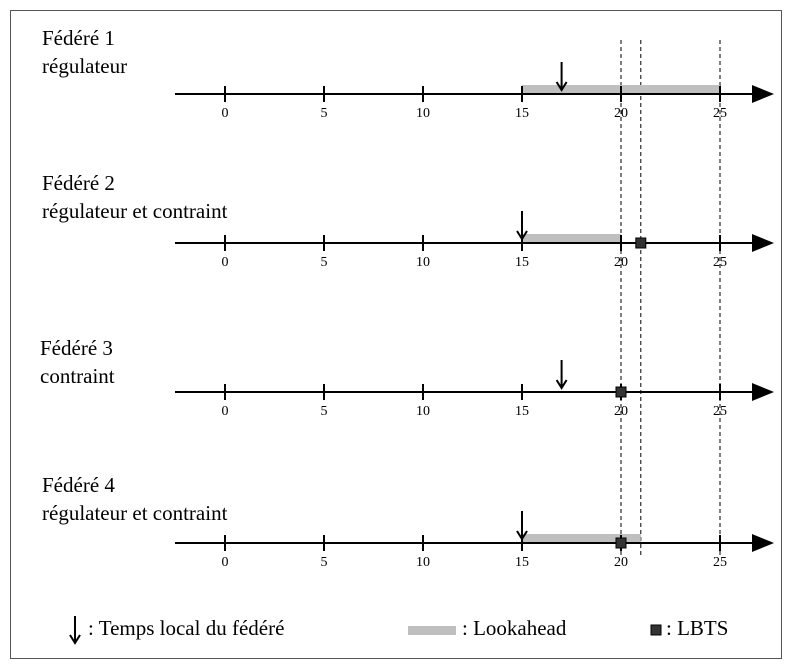  Describe the element at coordinates (75, 630) in the screenshot. I see `legend-arrow` at that location.